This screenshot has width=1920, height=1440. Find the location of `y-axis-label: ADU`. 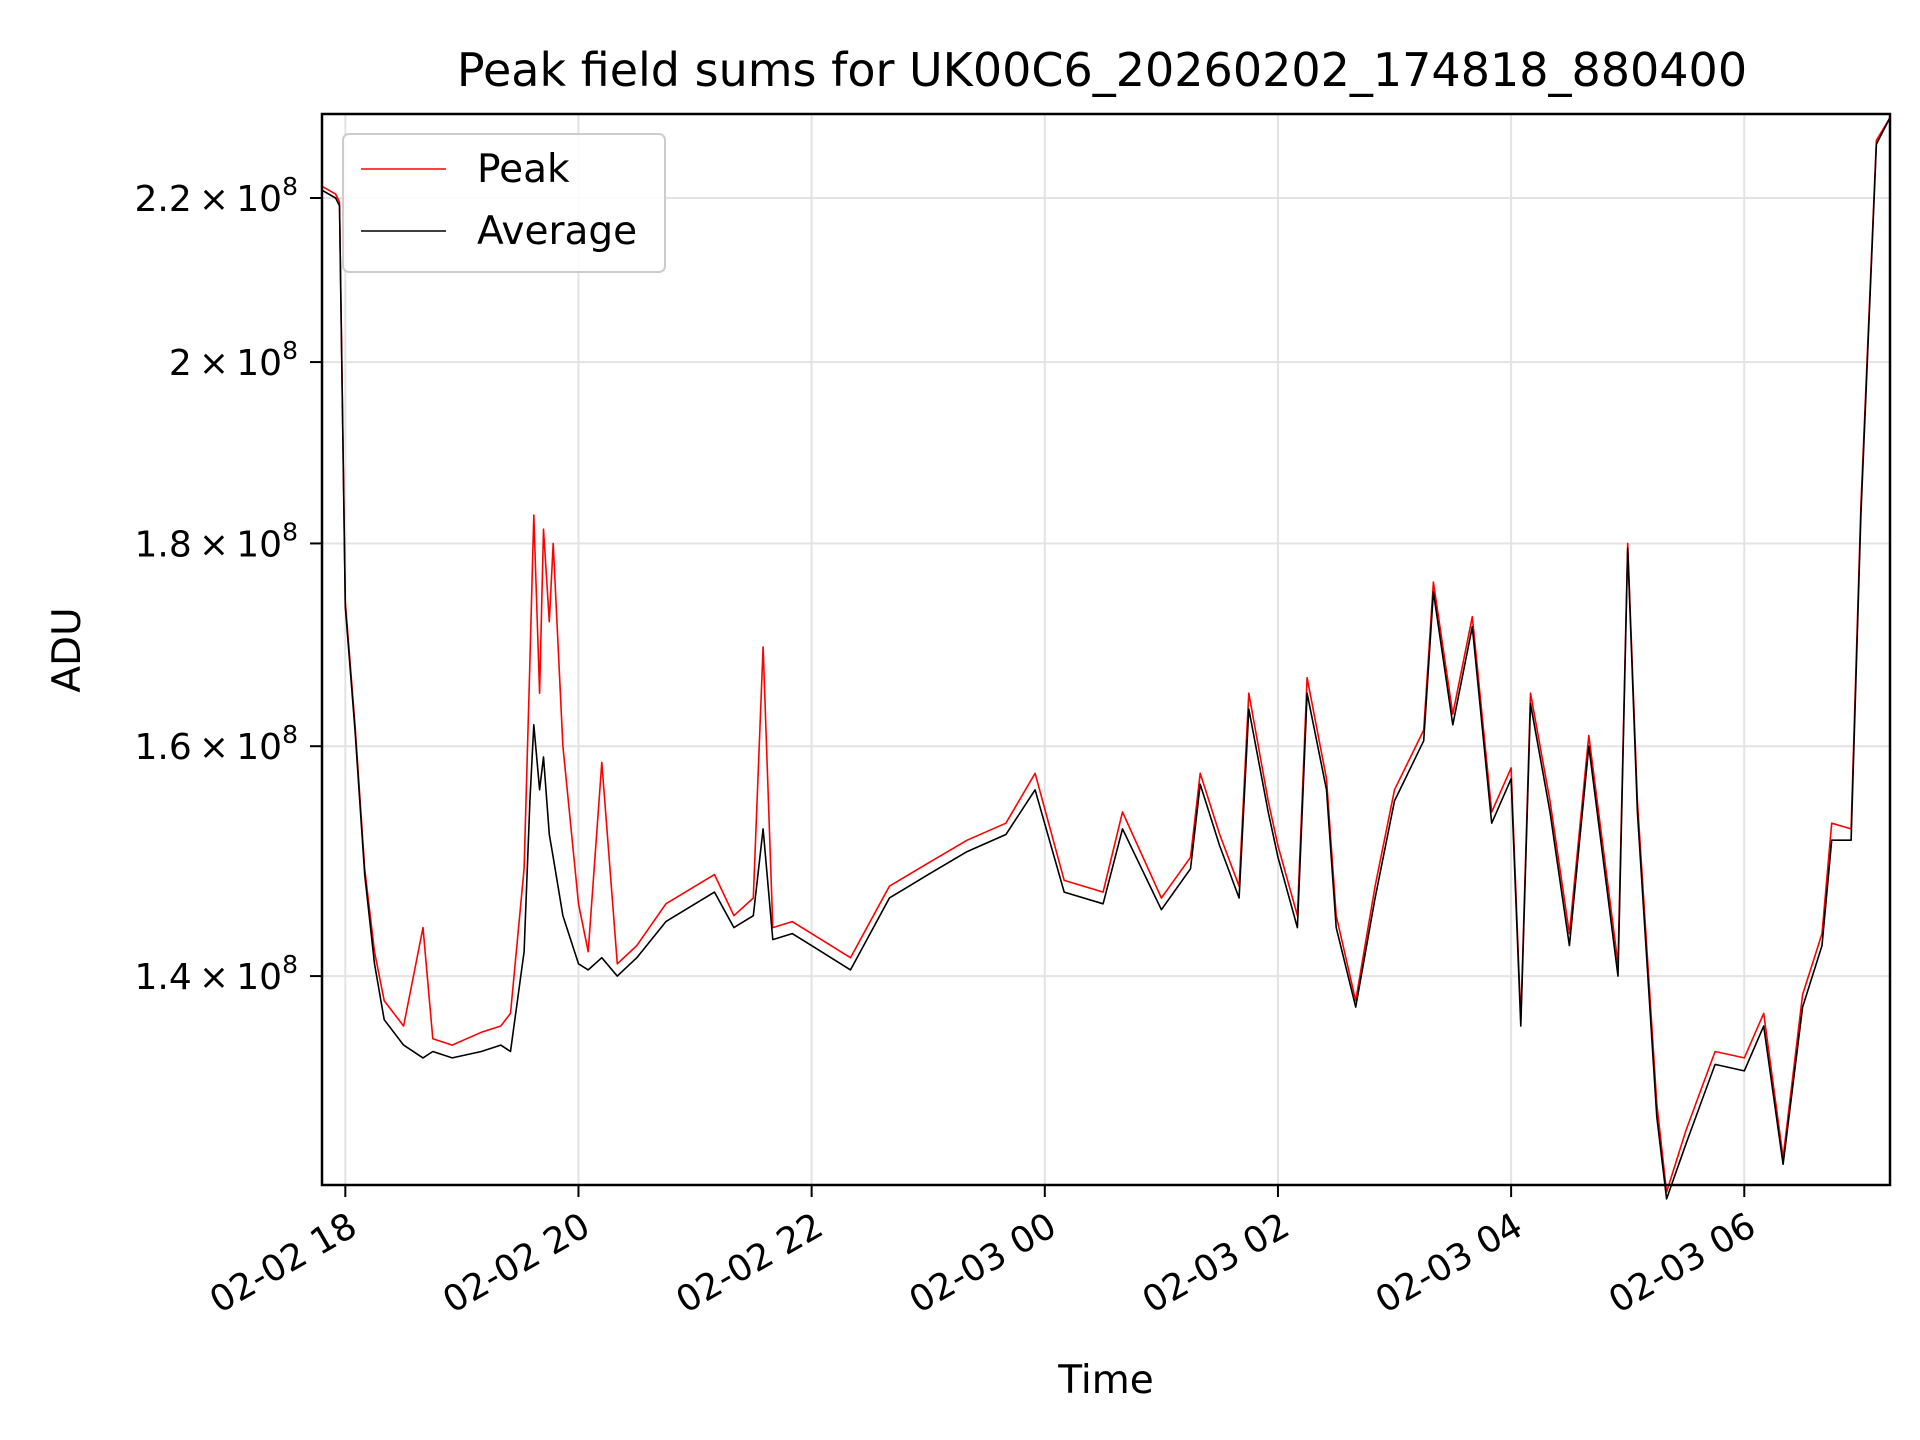

y-axis-label: ADU is located at coordinates (67, 649).